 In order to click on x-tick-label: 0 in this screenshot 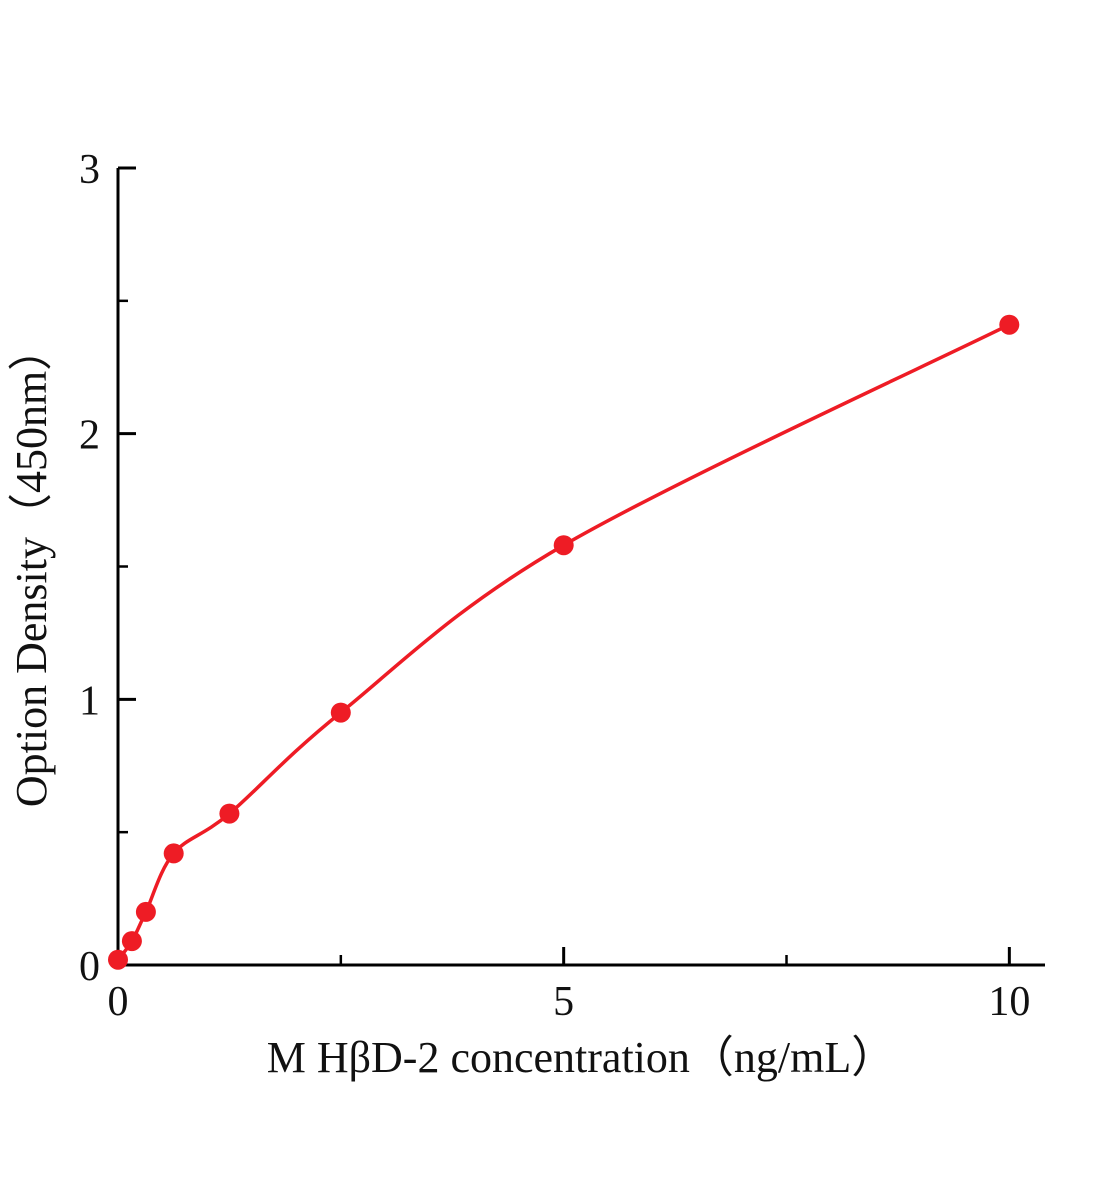, I will do `click(118, 1002)`.